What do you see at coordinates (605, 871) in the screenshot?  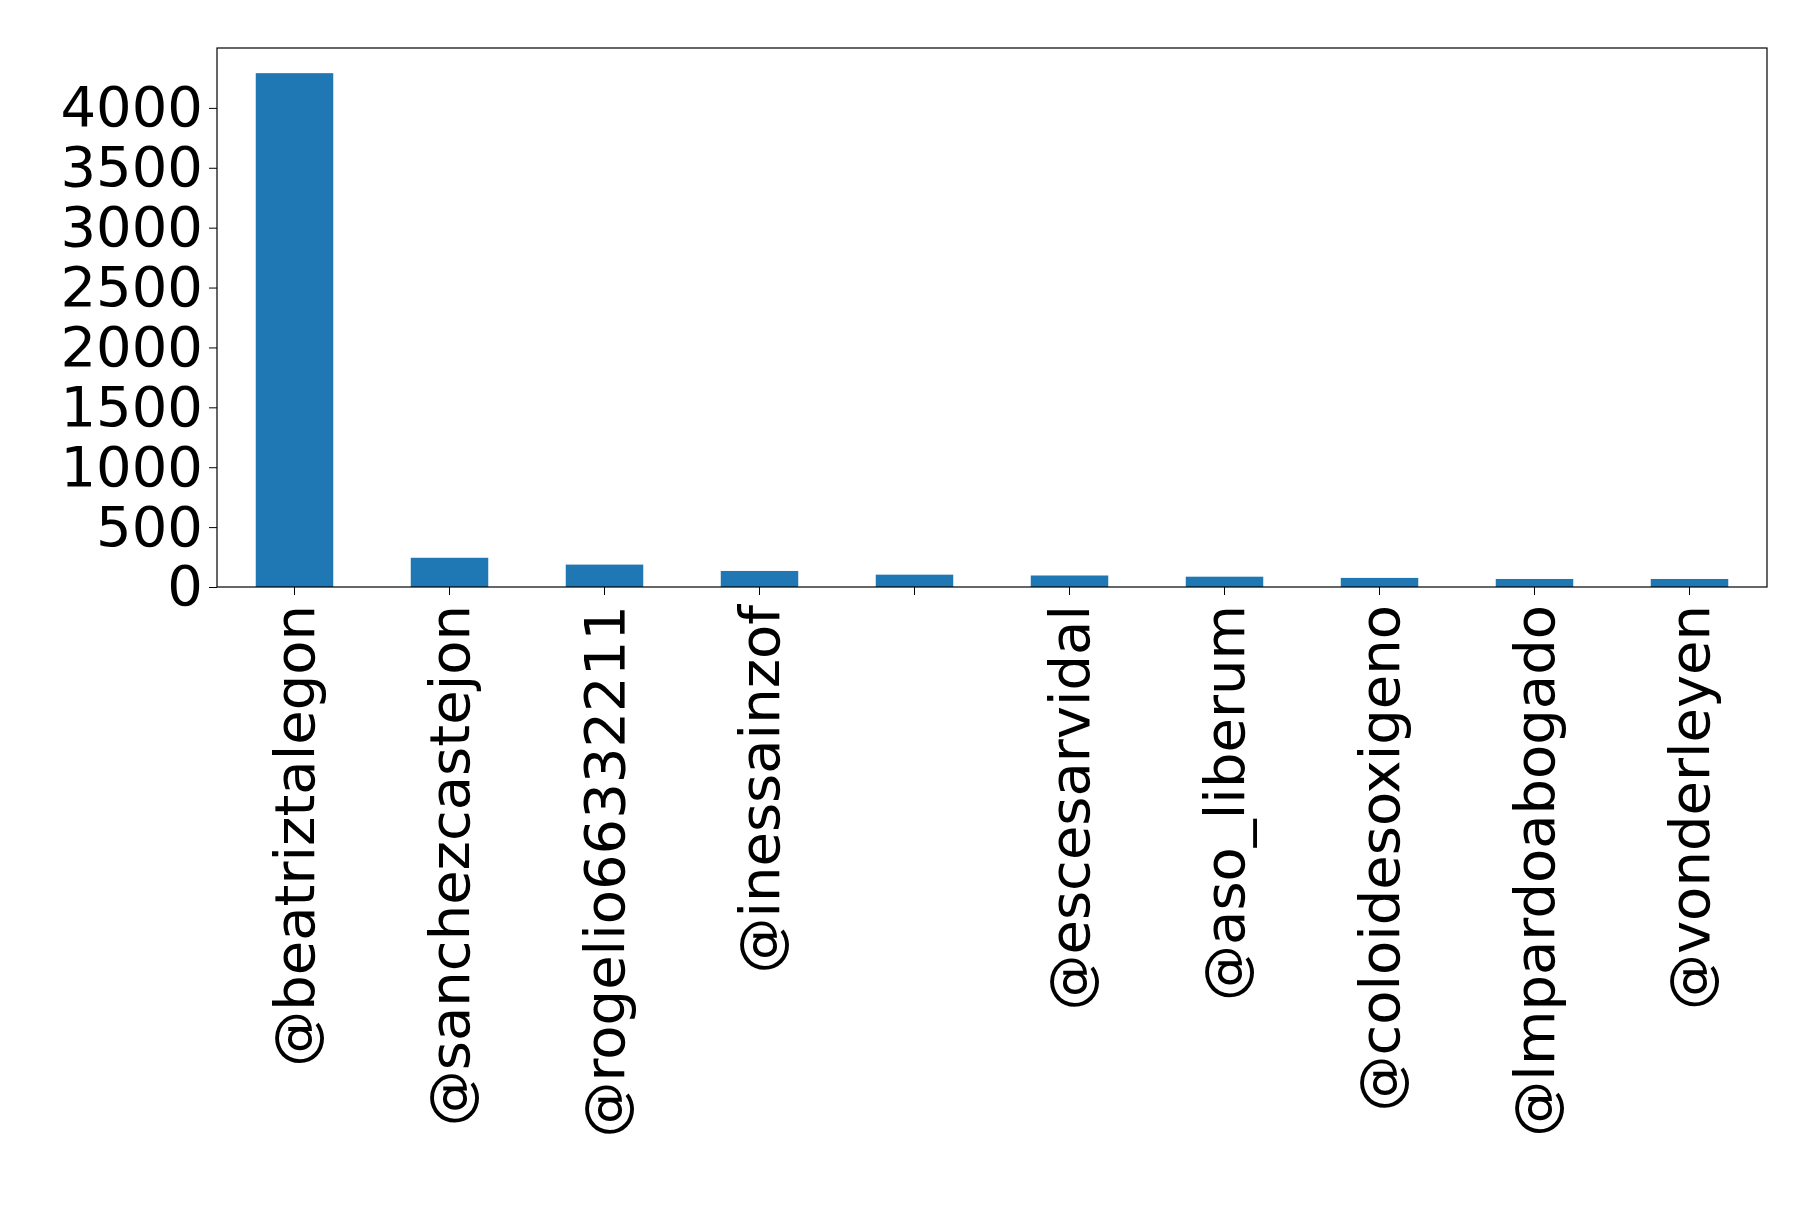 I see `x-tick-label: @rogelio66332211` at bounding box center [605, 871].